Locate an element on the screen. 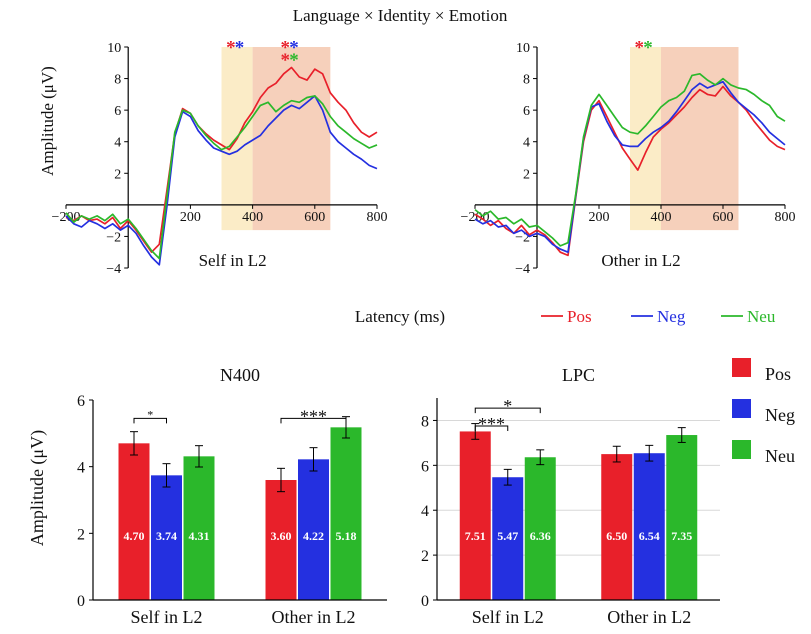 The width and height of the screenshot is (811, 634). bar-value-label: 6.36 is located at coordinates (540, 536).